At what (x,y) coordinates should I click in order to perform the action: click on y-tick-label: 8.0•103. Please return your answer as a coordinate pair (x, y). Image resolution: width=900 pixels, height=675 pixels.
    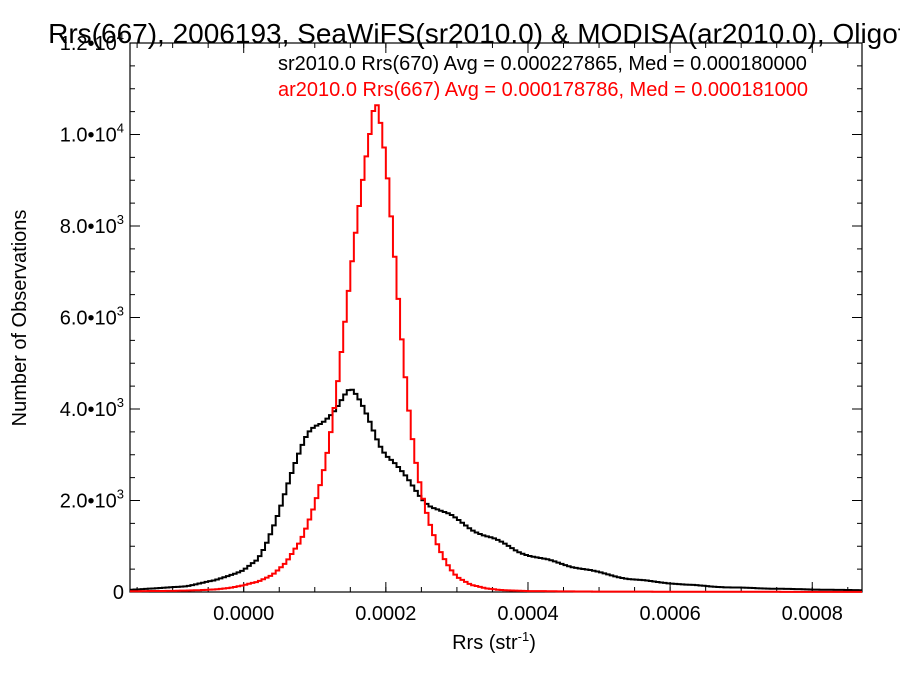
    Looking at the image, I should click on (92, 225).